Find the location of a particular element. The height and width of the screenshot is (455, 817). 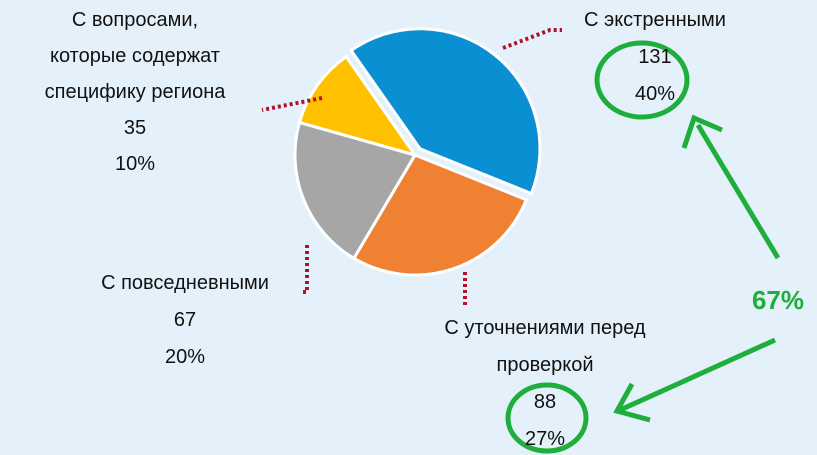

slice-label: С уточнениями перед проверкой 88 27% is located at coordinates (545, 382).